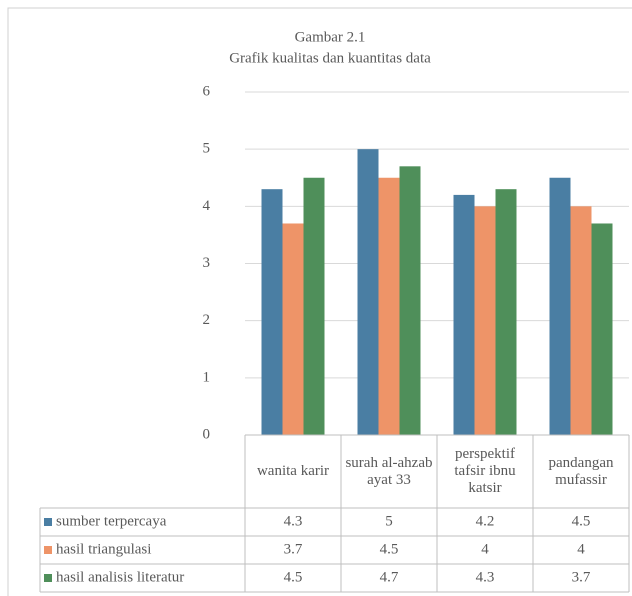 The width and height of the screenshot is (632, 596). Describe the element at coordinates (485, 471) in the screenshot. I see `x-tick-label: perspektif tafsir ibnu katsir` at that location.